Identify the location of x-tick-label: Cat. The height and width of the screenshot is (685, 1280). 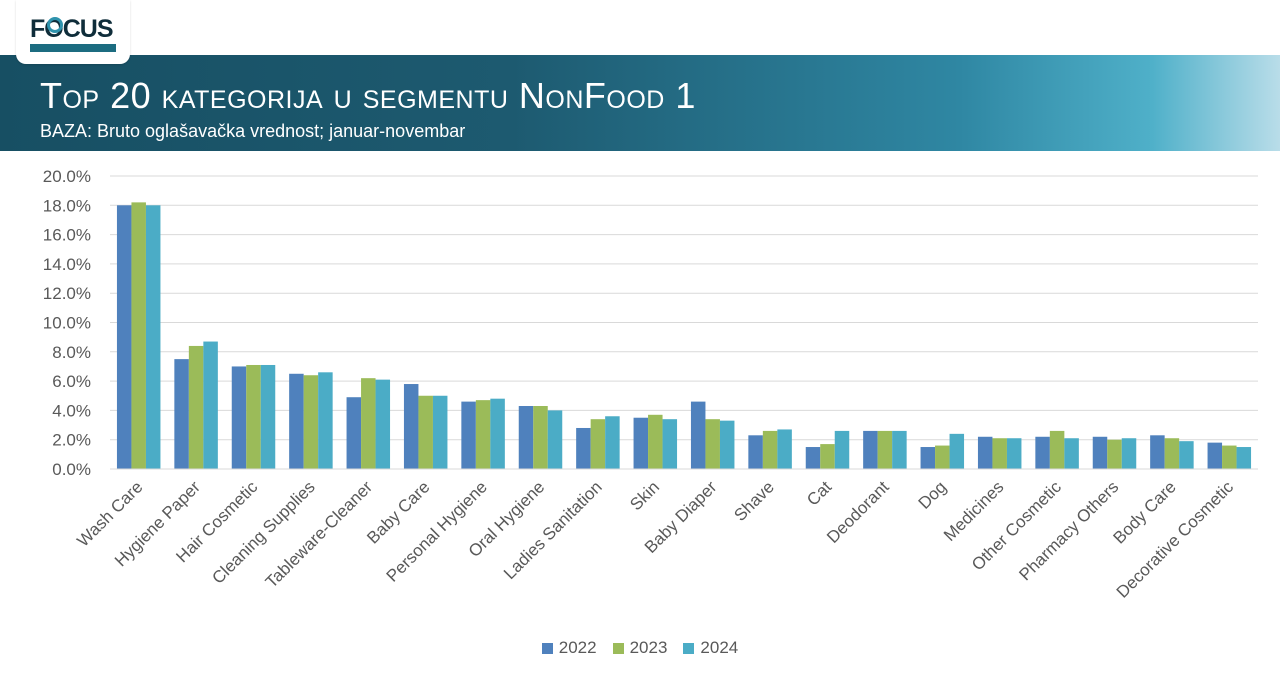
(819, 493).